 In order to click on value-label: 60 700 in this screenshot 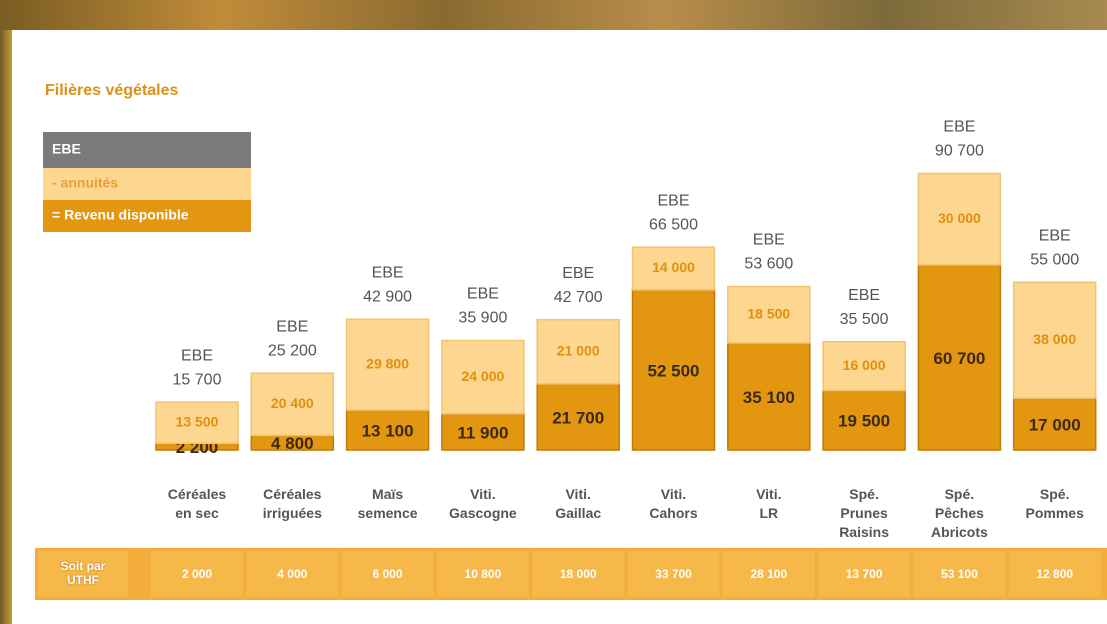, I will do `click(959, 358)`.